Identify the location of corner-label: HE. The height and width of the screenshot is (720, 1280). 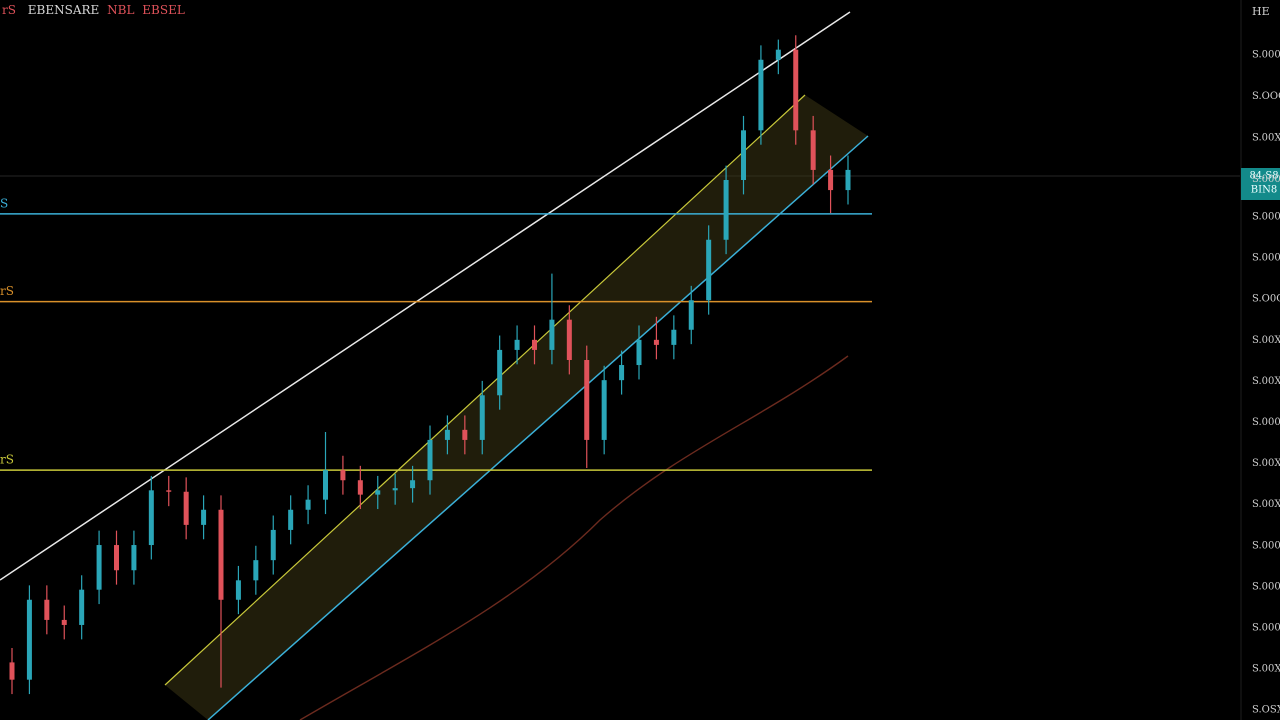
(1261, 11).